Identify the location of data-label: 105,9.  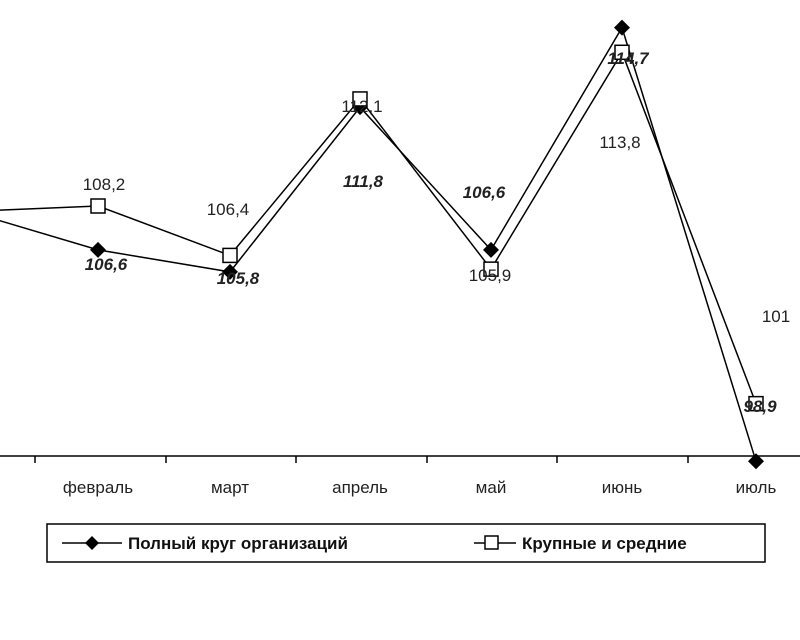
(490, 275).